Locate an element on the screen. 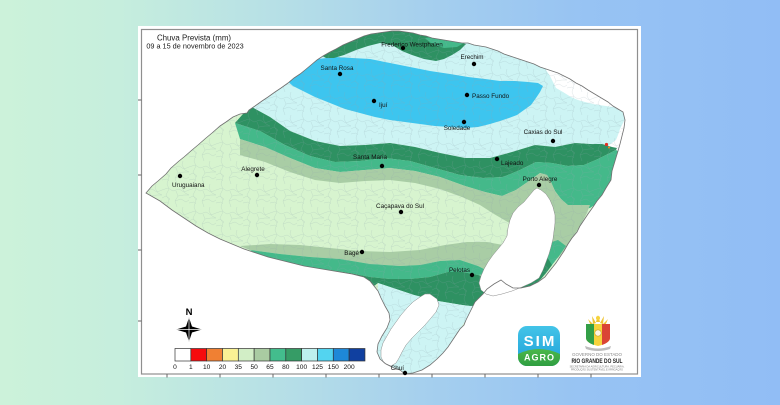 The image size is (780, 405). svg-text: Santa Rosa is located at coordinates (337, 68).